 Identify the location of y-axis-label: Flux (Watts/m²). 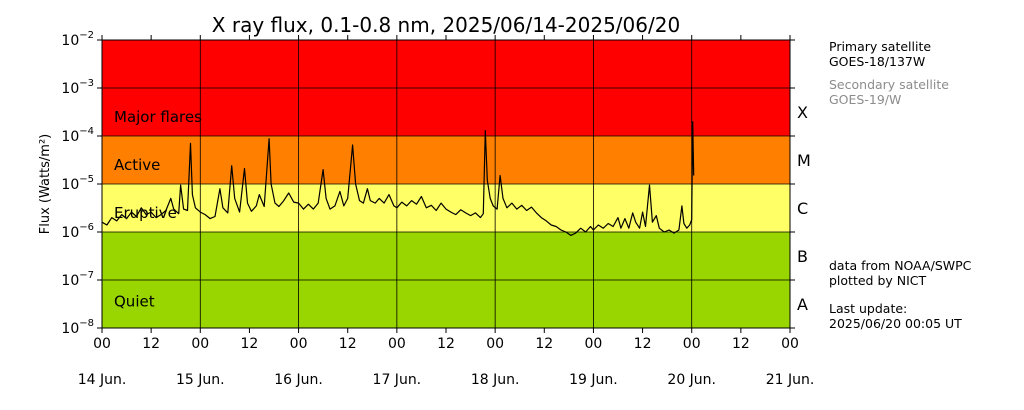
(45, 184).